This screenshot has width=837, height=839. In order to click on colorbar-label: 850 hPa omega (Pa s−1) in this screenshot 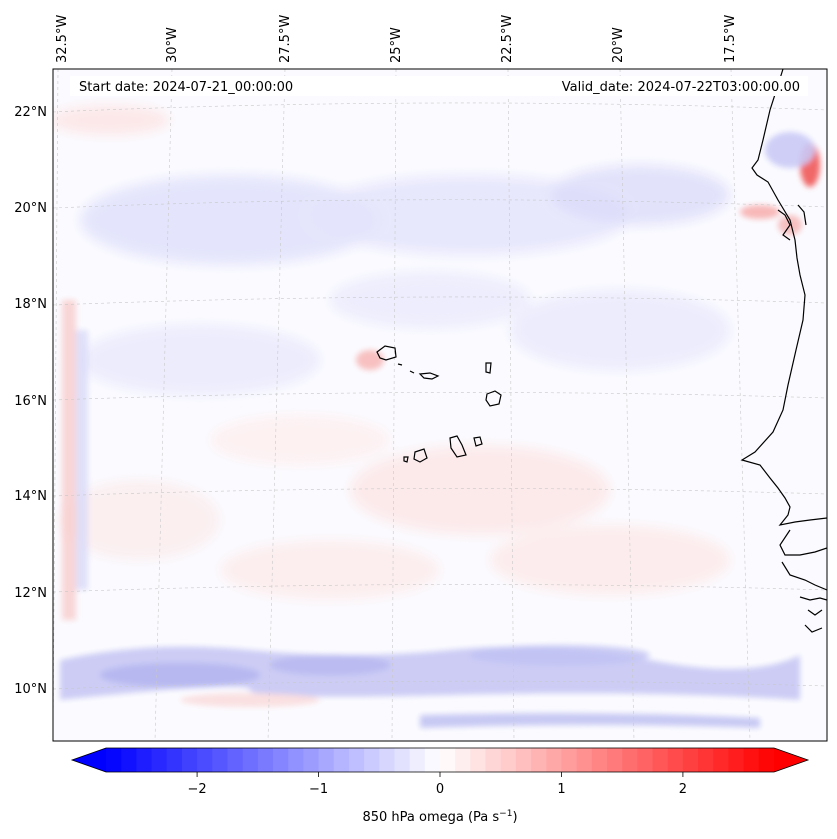, I will do `click(439, 817)`.